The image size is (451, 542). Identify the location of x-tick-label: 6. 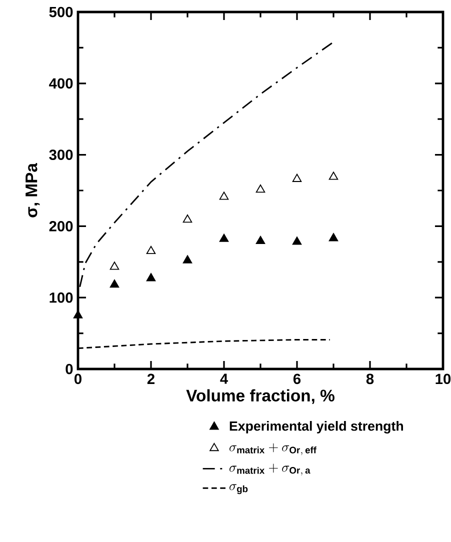
(297, 379).